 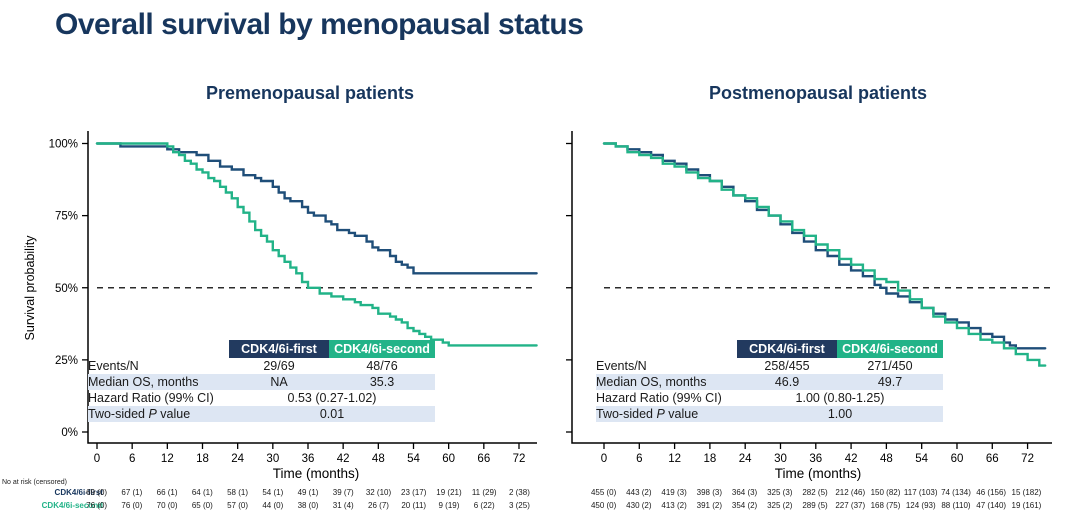 What do you see at coordinates (34, 482) in the screenshot?
I see `at-risk-caption: No at risk (censored)` at bounding box center [34, 482].